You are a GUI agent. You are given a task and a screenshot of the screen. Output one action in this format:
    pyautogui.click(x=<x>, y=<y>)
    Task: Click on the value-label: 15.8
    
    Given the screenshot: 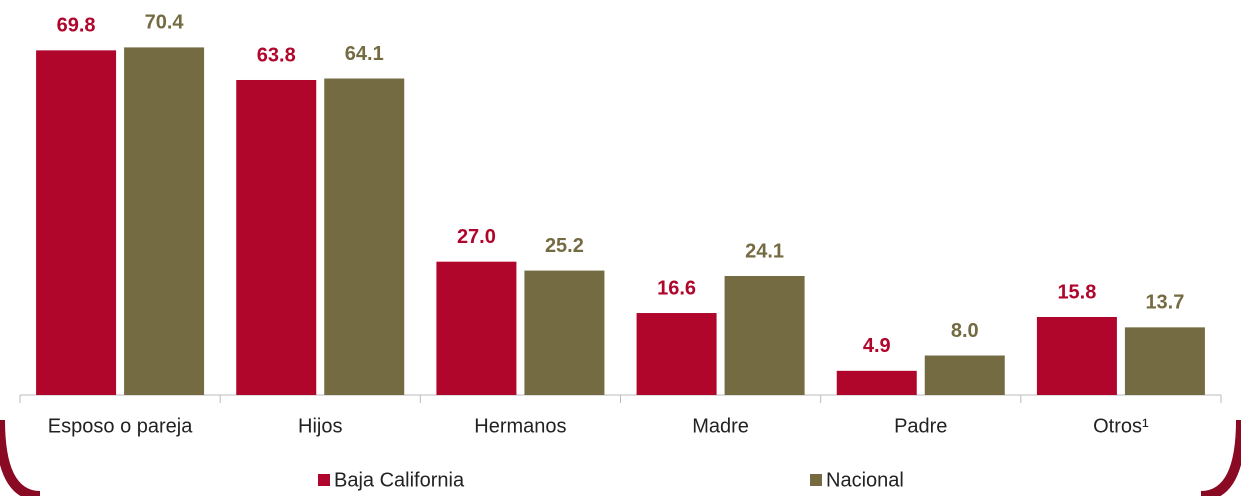 What is the action you would take?
    pyautogui.click(x=1076, y=292)
    